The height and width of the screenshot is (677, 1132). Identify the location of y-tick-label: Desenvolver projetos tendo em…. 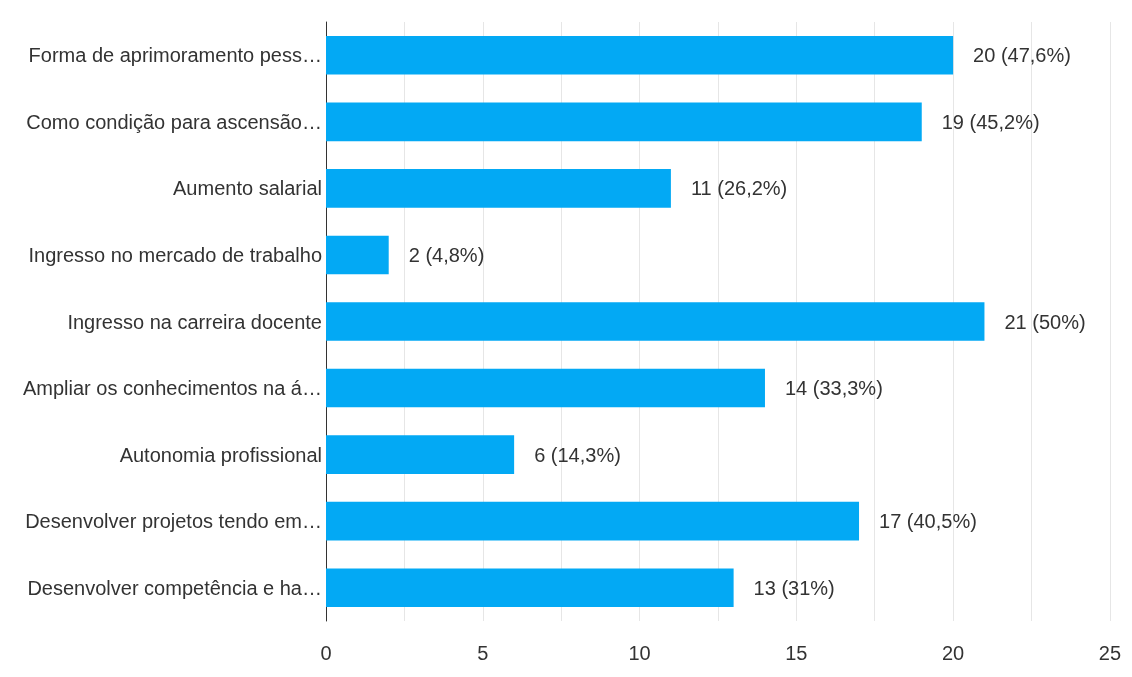
(173, 521).